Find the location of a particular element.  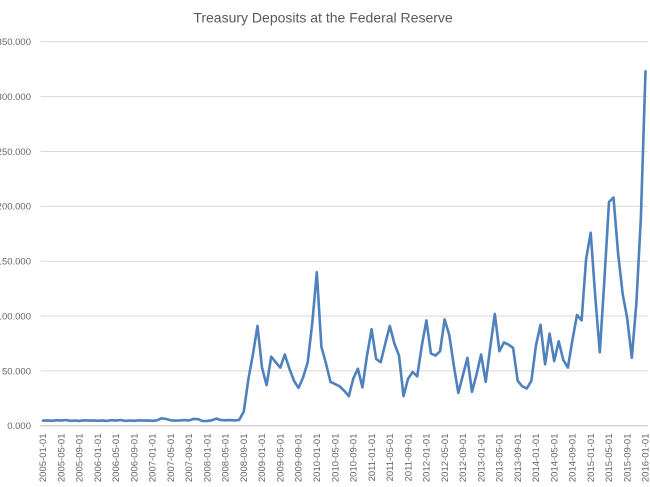

svg-text: 2014-05-01 is located at coordinates (554, 458).